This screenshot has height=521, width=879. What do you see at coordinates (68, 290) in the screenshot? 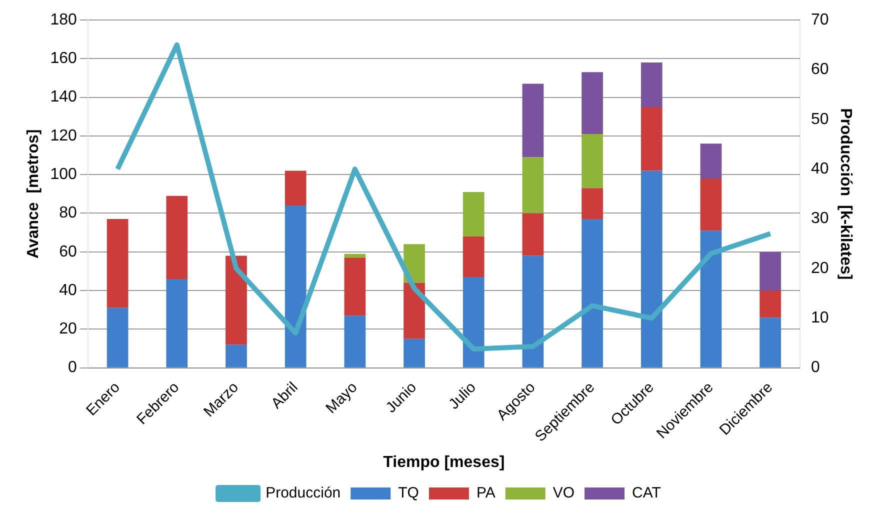
I see `y-tick-label: 40` at bounding box center [68, 290].